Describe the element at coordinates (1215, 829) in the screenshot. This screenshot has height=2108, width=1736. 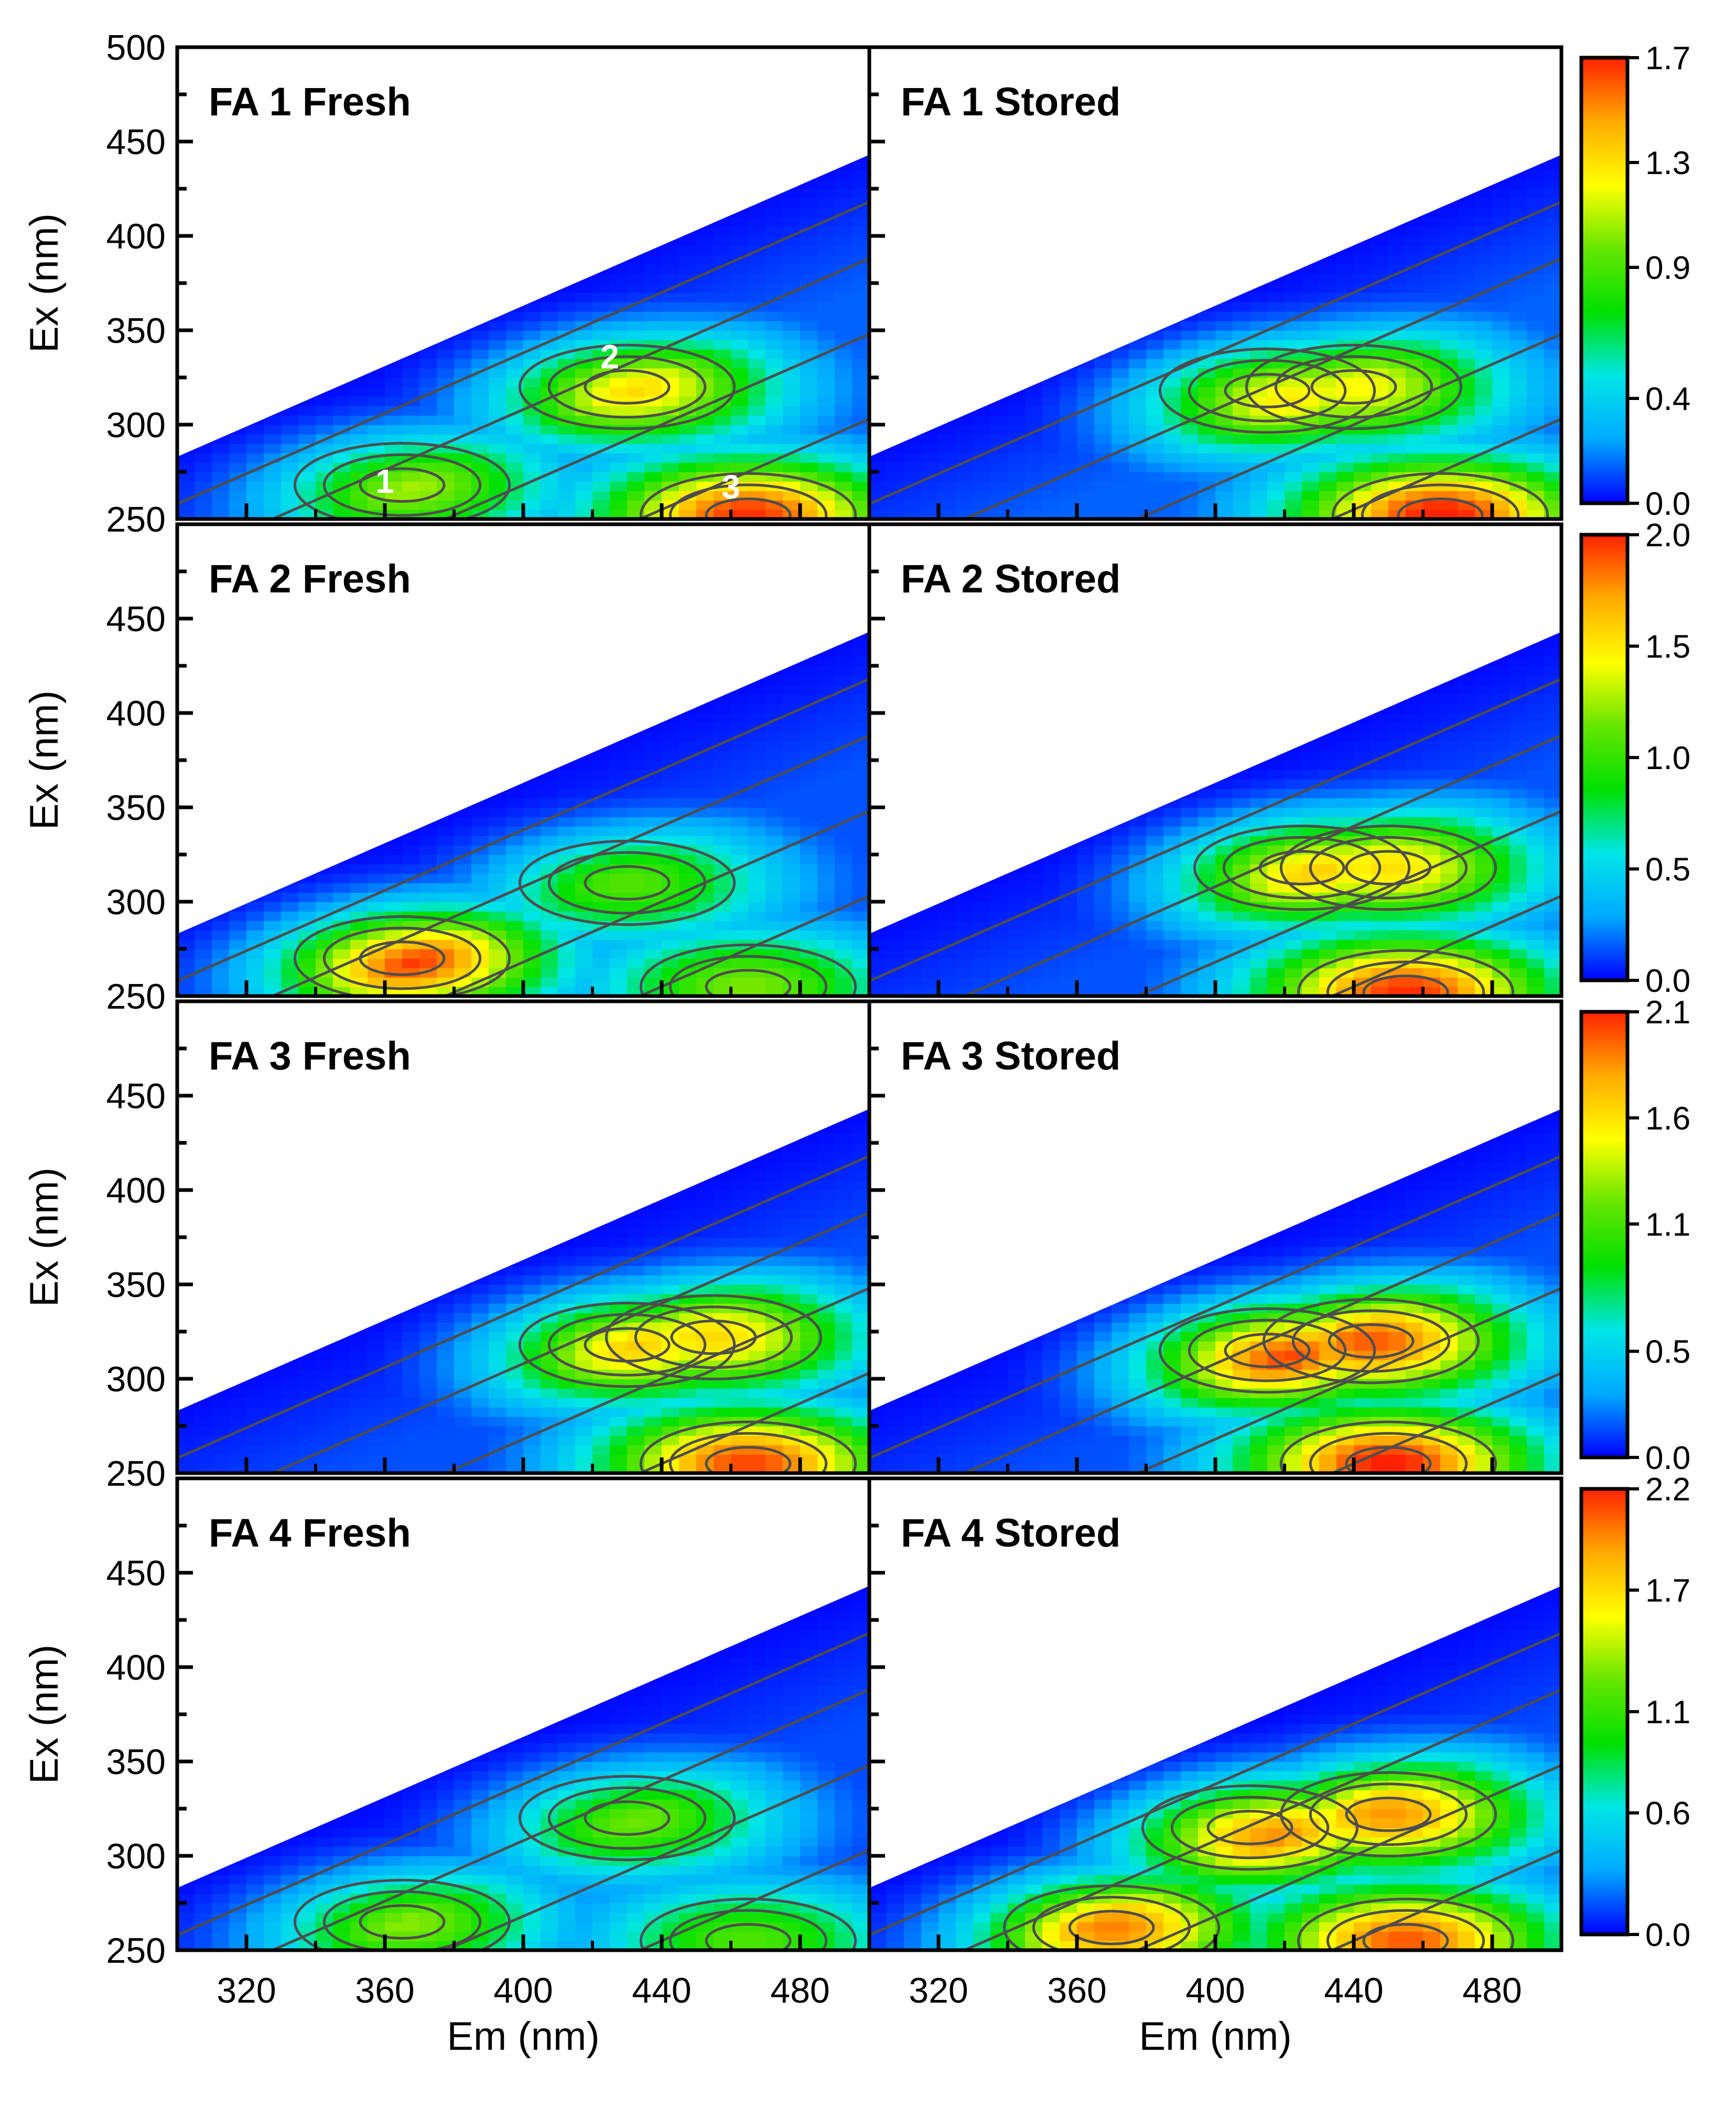
I see `contour-line` at that location.